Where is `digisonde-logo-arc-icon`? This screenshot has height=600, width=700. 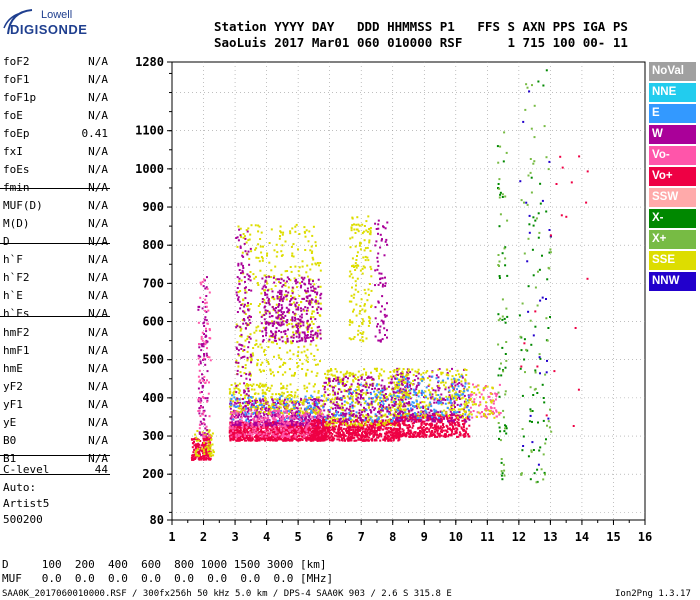 digisonde-logo-arc-icon is located at coordinates (18, 22).